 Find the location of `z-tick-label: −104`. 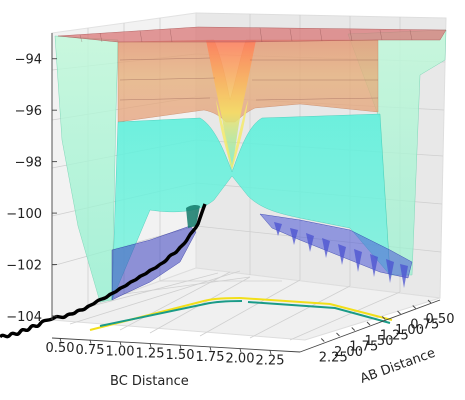

z-tick-label: −104 is located at coordinates (24, 317).